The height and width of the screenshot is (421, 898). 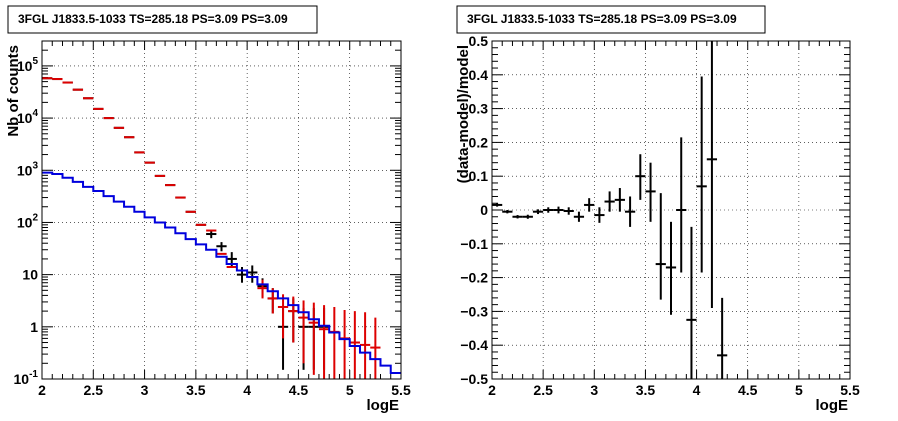 I want to click on y-tick-label: 0.4, so click(x=479, y=75).